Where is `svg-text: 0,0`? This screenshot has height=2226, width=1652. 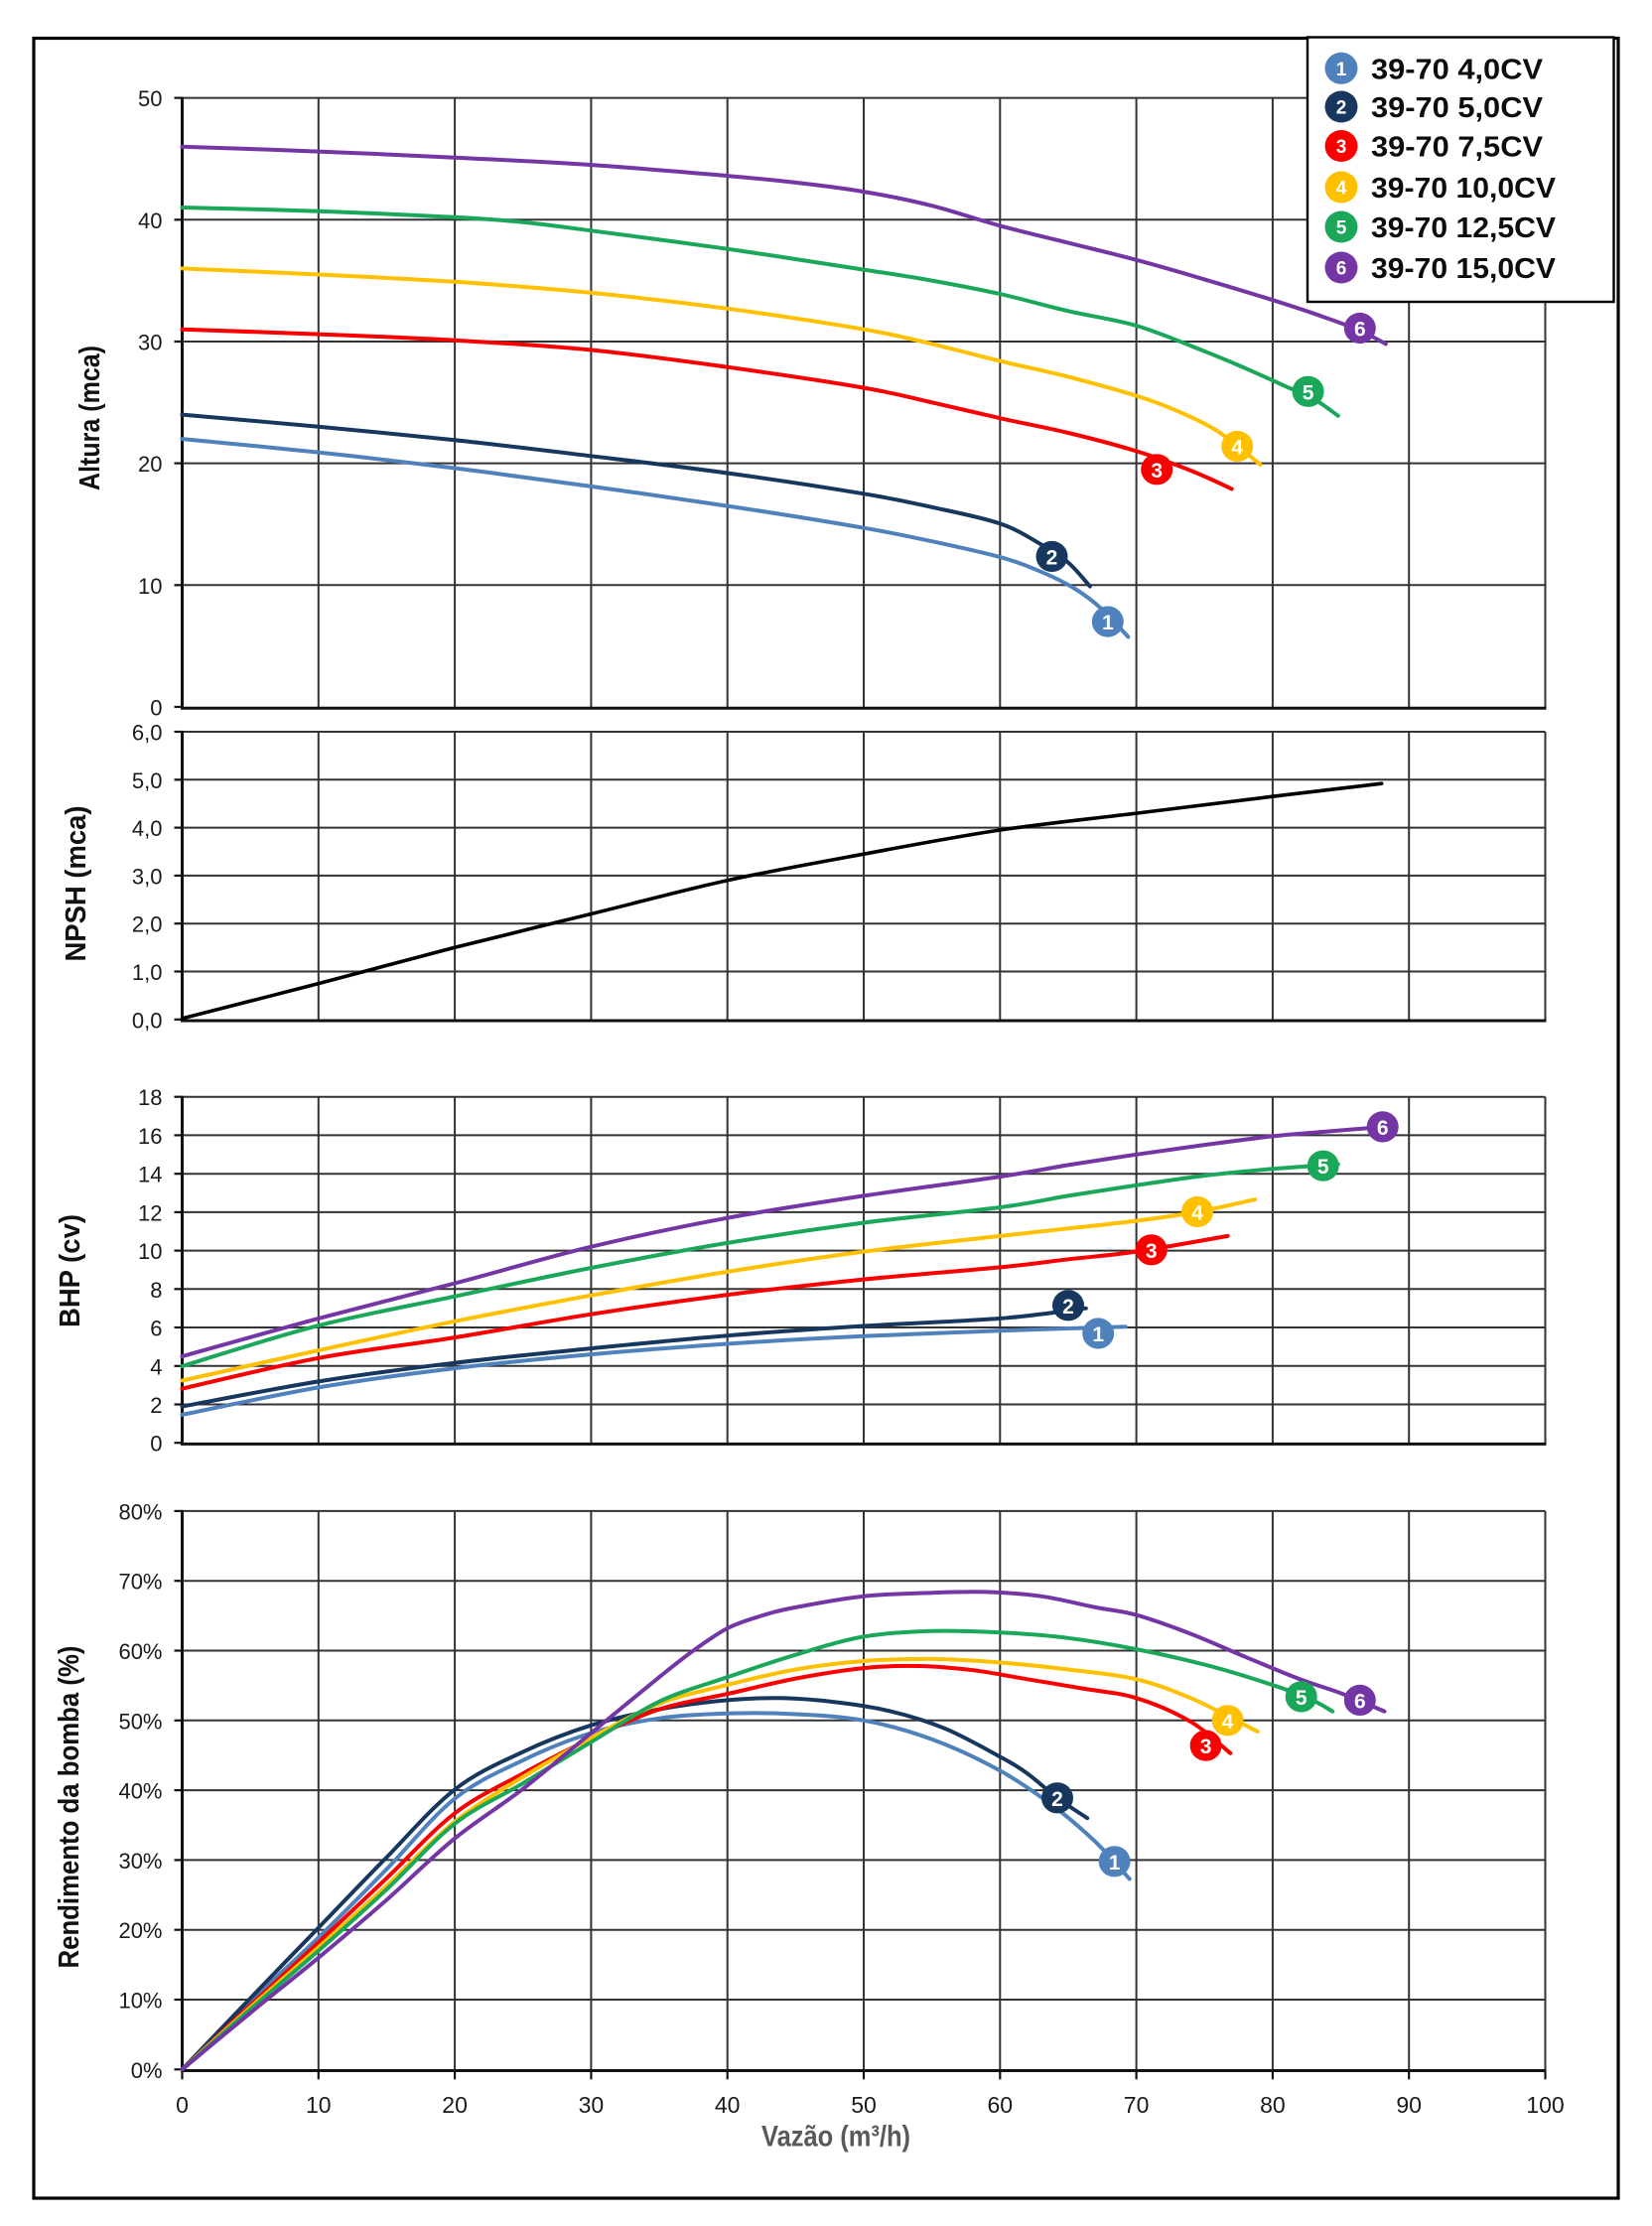 svg-text: 0,0 is located at coordinates (148, 1020).